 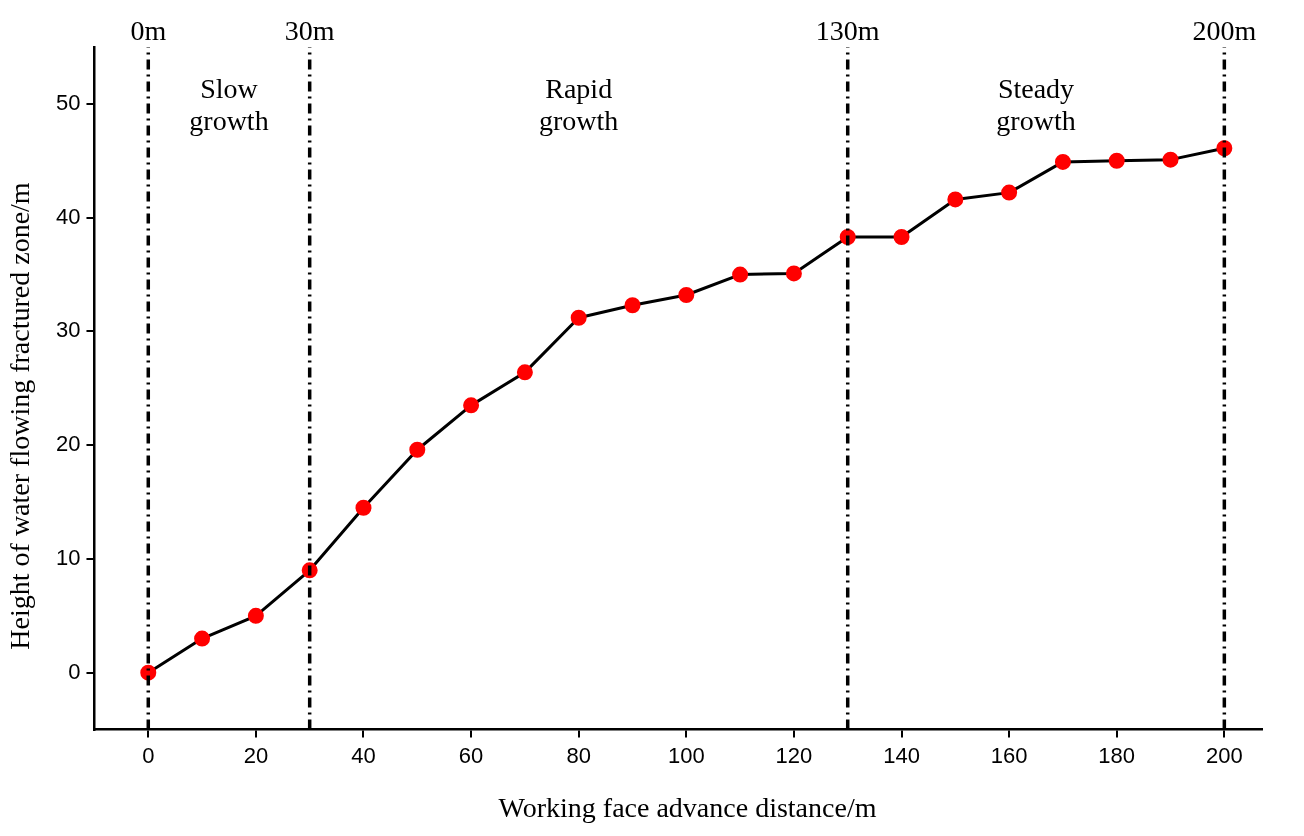 I want to click on ref-line-label: 0m, so click(x=148, y=31).